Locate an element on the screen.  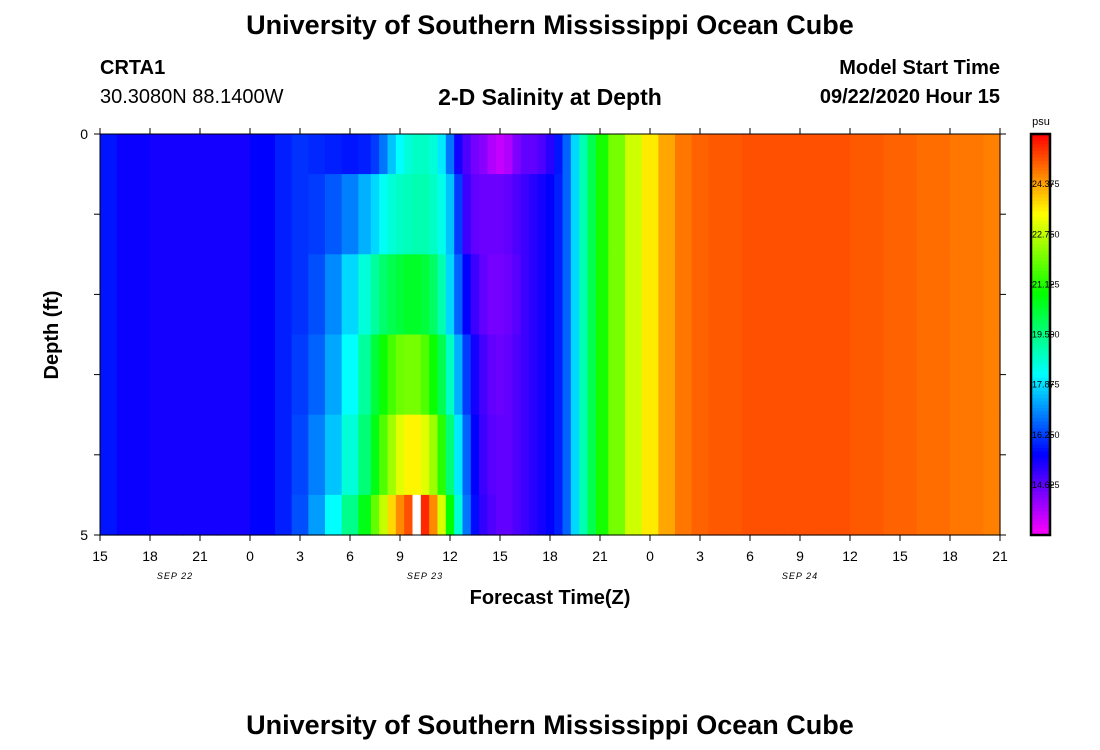
y-axis-title: Depth (ft) is located at coordinates (52, 335).